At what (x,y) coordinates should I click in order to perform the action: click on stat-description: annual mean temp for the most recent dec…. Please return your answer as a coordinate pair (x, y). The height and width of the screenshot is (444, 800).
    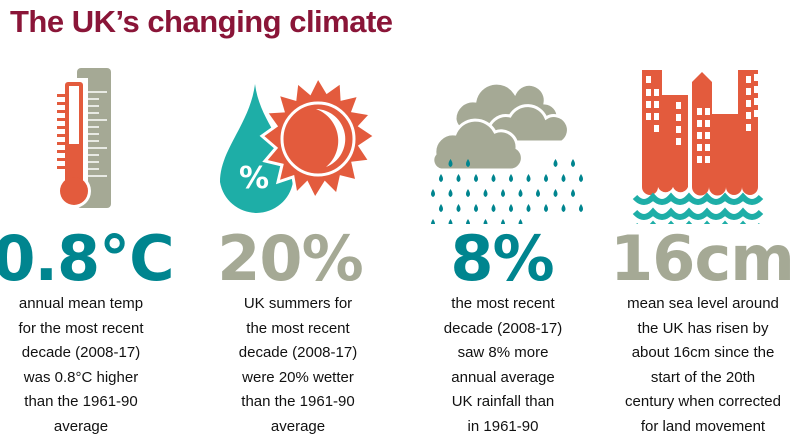
    Looking at the image, I should click on (90, 365).